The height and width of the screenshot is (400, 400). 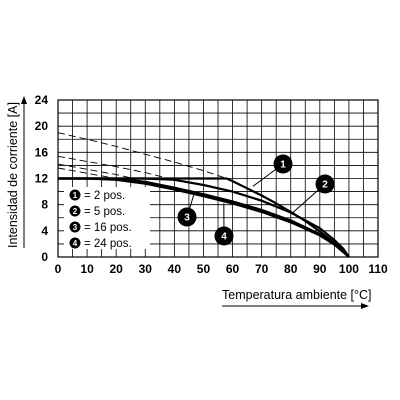 What do you see at coordinates (256, 200) in the screenshot?
I see `curve-callouts: 1 2 3 4` at bounding box center [256, 200].